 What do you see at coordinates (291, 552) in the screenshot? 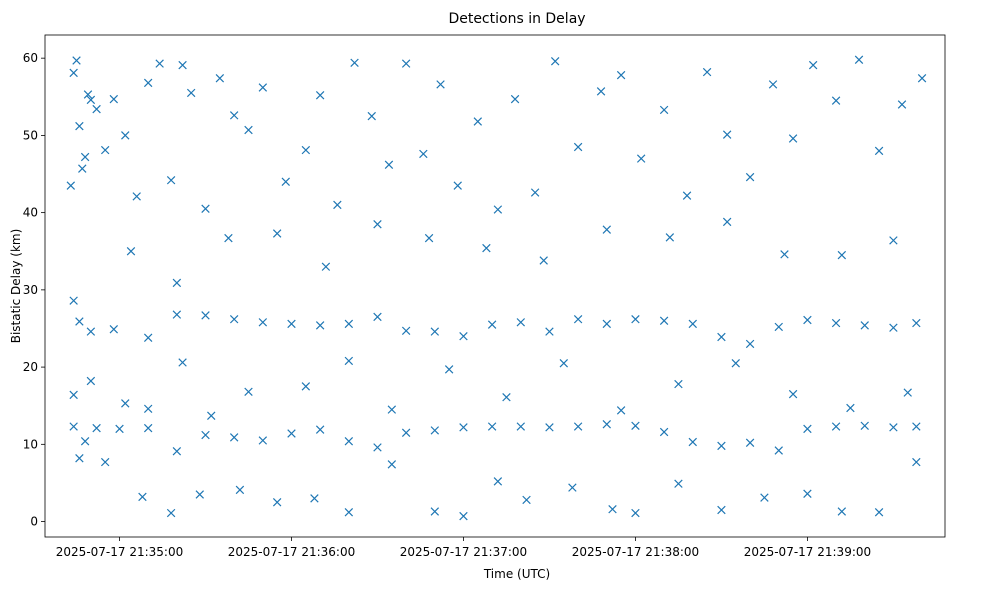
I see `x-tick-label: 2025-07-17 21:36:00` at bounding box center [291, 552].